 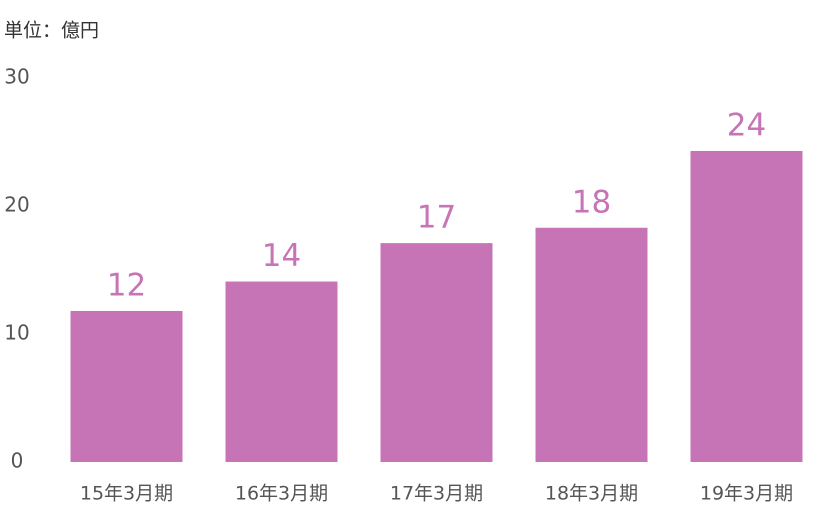 What do you see at coordinates (281, 494) in the screenshot?
I see `x-tick-label: 16年3月期` at bounding box center [281, 494].